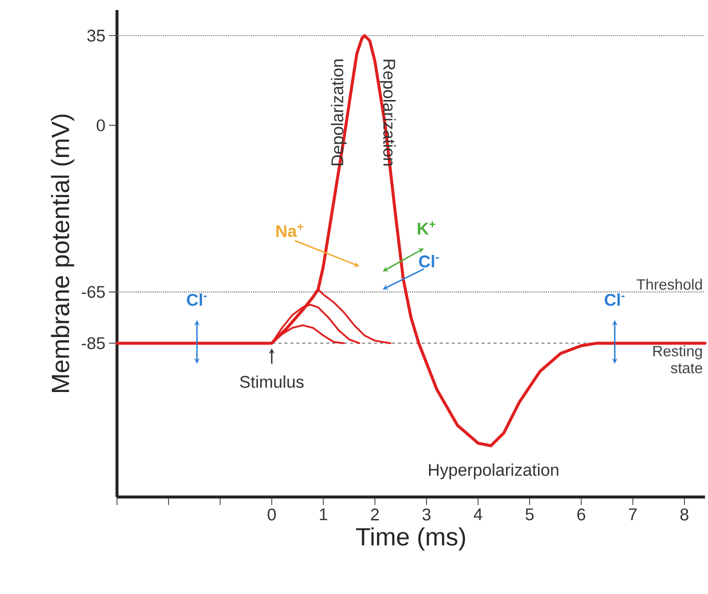 Image resolution: width=708 pixels, height=594 pixels. What do you see at coordinates (96, 36) in the screenshot?
I see `y-tick-label: 35` at bounding box center [96, 36].